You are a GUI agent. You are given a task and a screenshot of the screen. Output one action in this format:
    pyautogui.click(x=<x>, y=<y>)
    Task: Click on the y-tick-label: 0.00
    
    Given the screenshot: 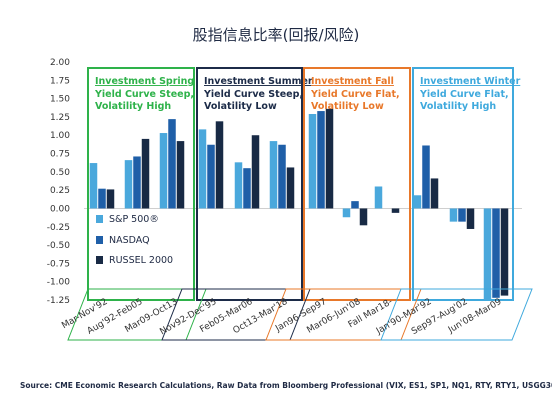 What is the action you would take?
    pyautogui.click(x=60, y=209)
    